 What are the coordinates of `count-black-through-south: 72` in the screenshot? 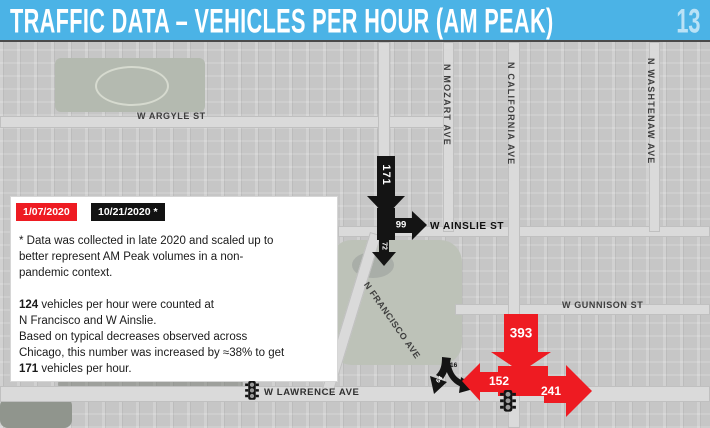 It's located at (384, 246).